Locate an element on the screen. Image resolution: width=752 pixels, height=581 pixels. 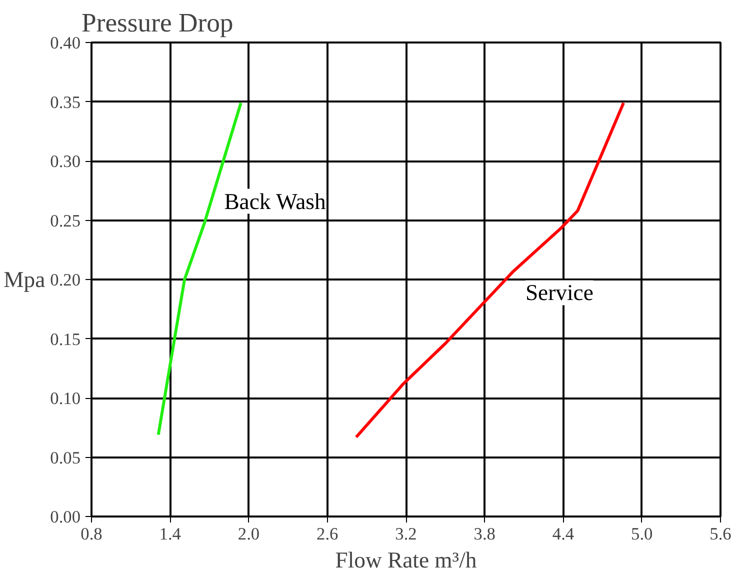
series-label: Service is located at coordinates (559, 293).